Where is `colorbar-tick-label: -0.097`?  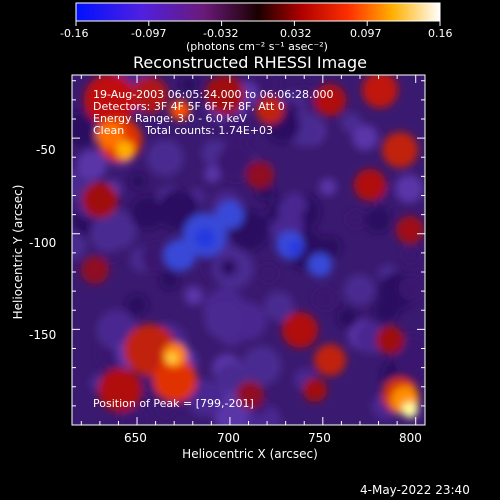 colorbar-tick-label: -0.097 is located at coordinates (149, 33).